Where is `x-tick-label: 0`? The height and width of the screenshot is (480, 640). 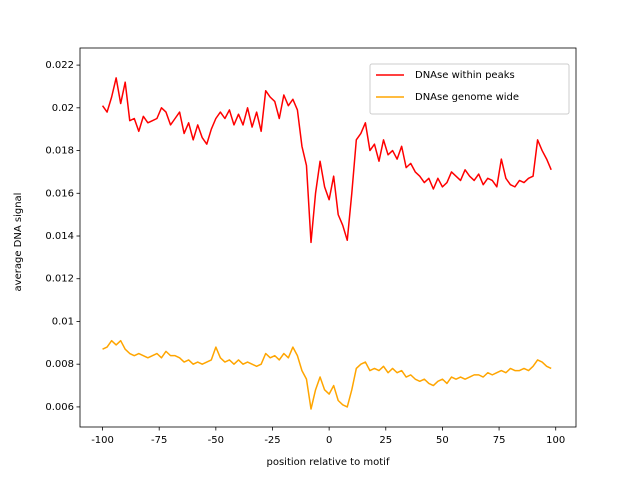 x-tick-label: 0 is located at coordinates (329, 440).